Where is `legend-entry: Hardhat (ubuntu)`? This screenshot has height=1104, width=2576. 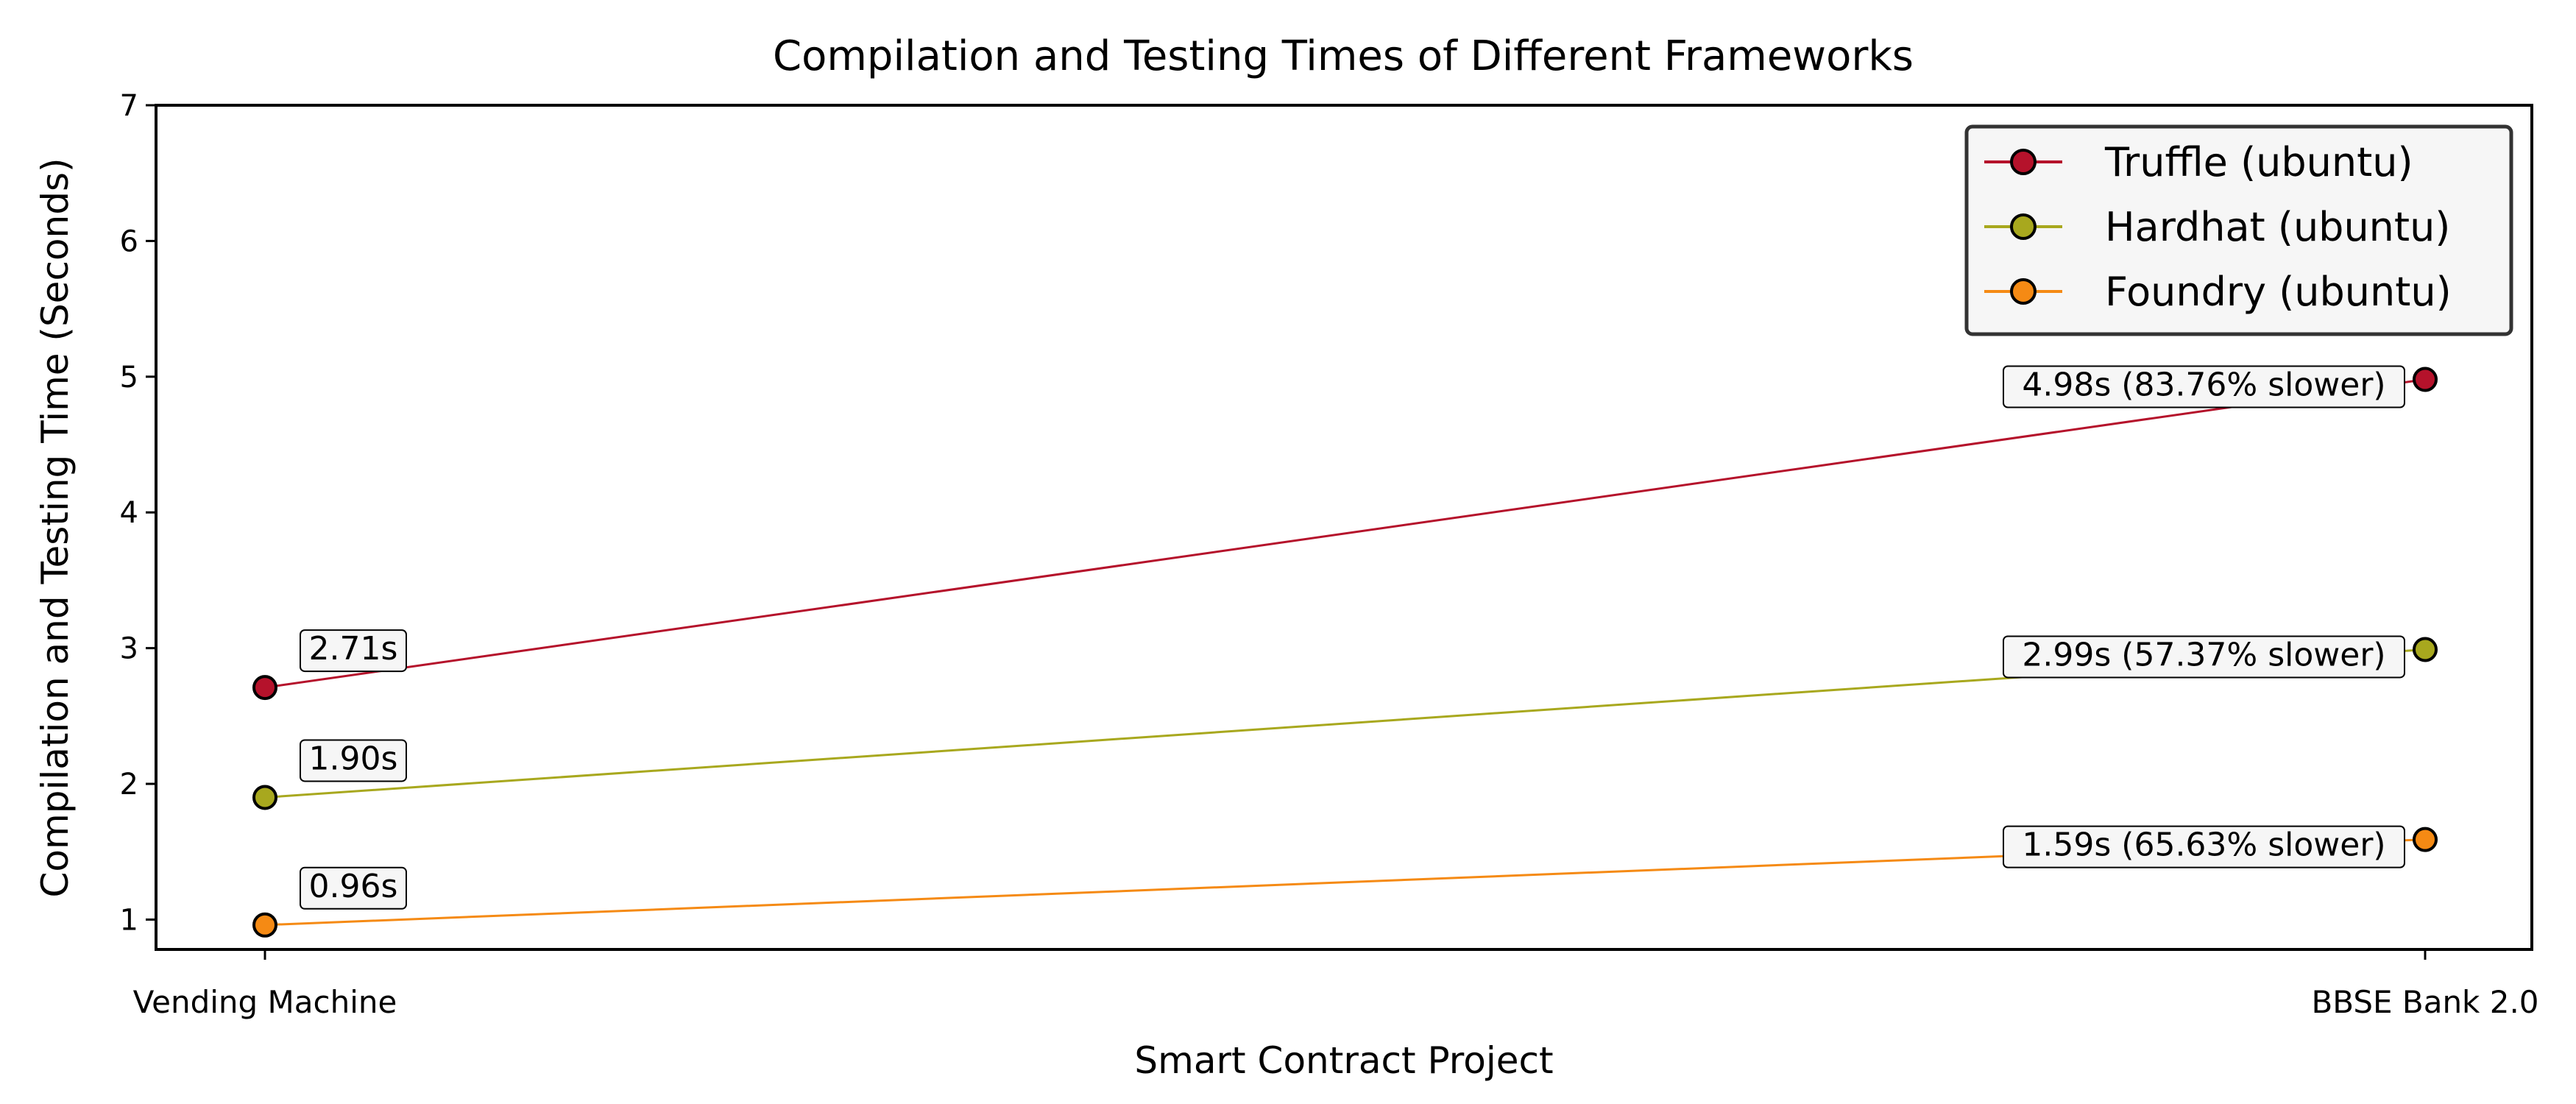 legend-entry: Hardhat (ubuntu) is located at coordinates (2217, 227).